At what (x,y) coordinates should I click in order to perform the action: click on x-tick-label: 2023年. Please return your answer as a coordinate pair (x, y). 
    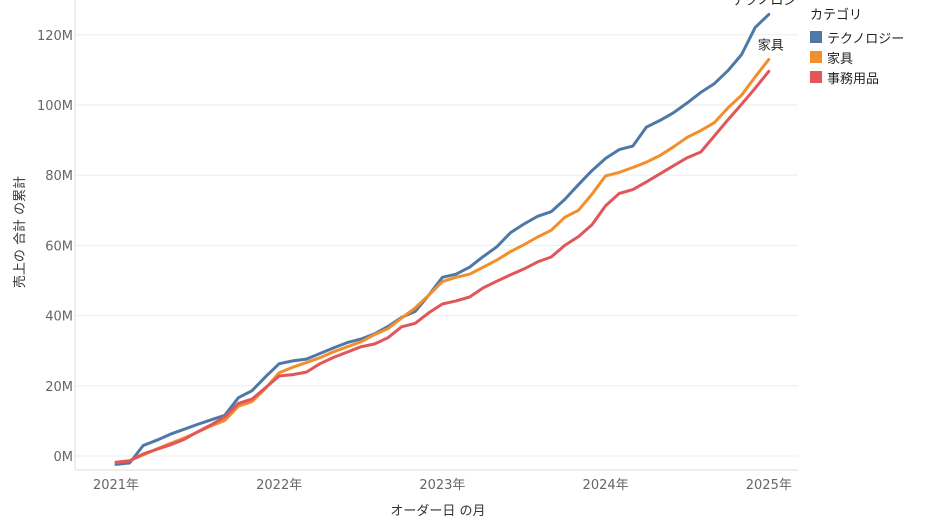
    Looking at the image, I should click on (442, 485).